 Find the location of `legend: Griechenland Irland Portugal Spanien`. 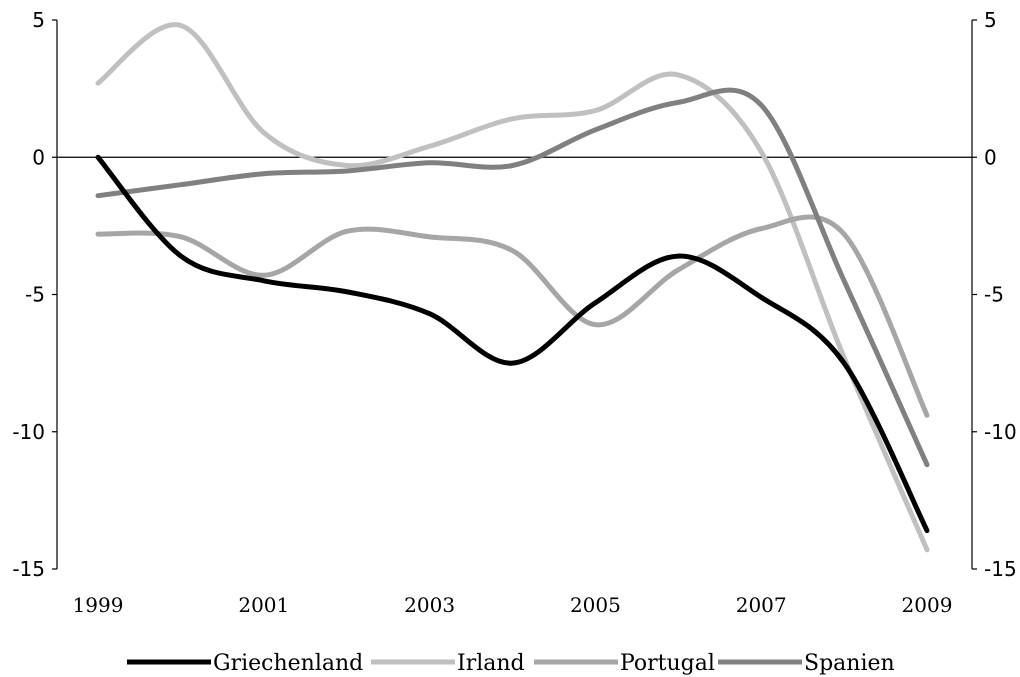

legend: Griechenland Irland Portugal Spanien is located at coordinates (511, 663).